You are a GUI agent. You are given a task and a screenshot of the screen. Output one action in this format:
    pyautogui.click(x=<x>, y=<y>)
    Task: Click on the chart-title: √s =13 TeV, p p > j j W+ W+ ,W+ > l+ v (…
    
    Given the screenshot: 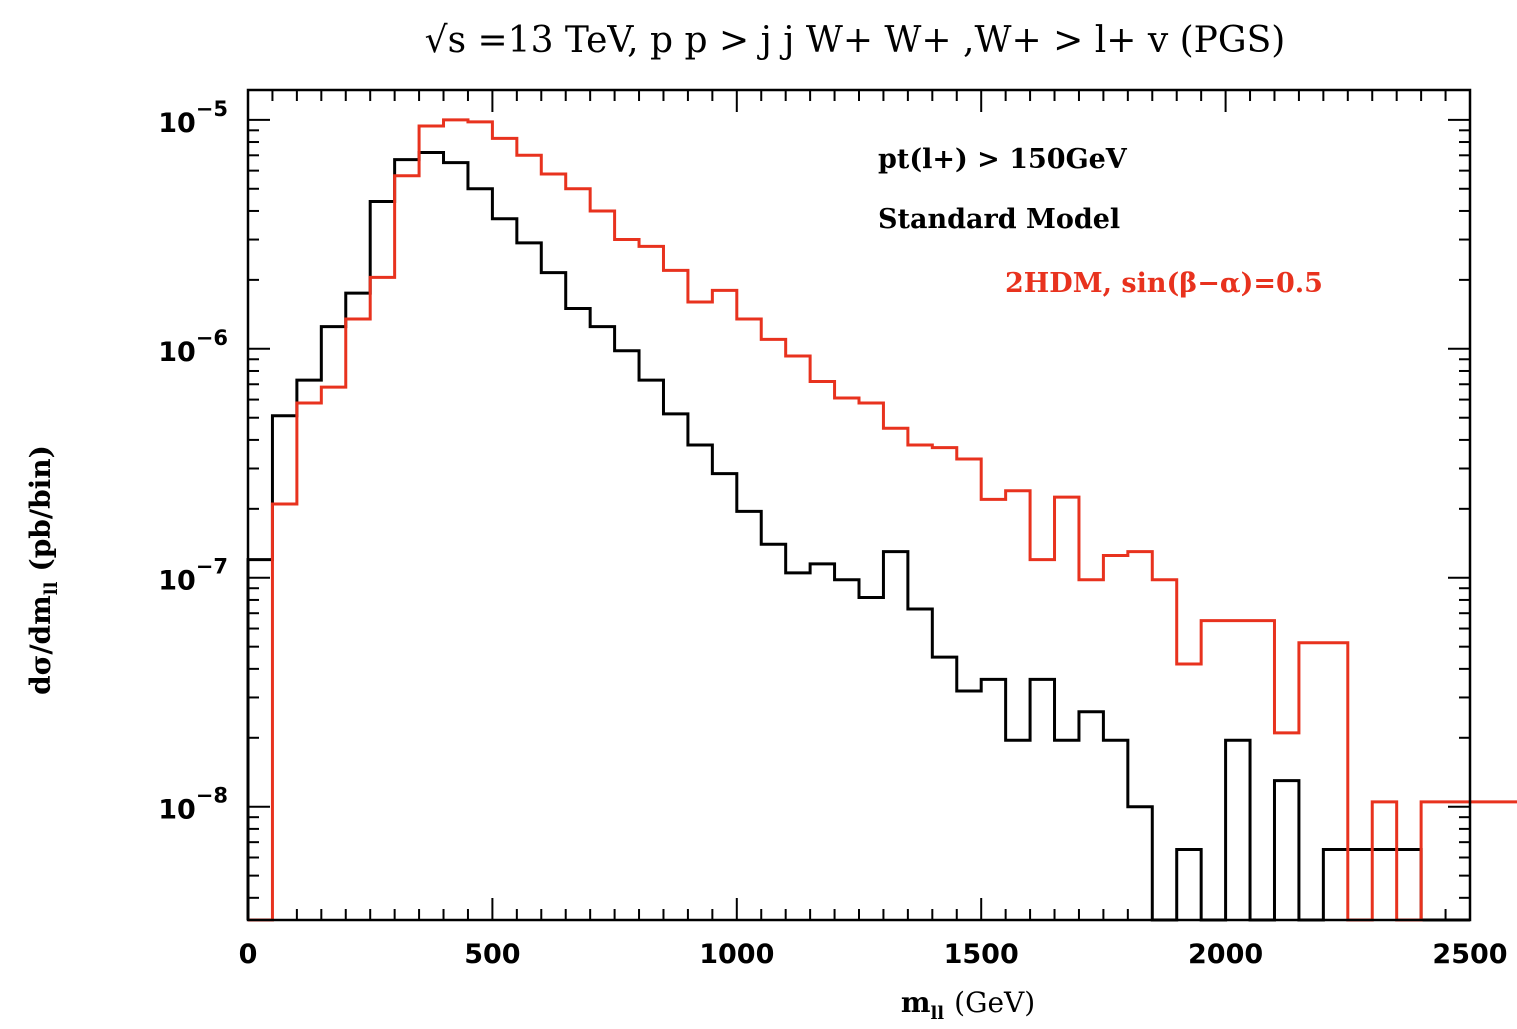 What is the action you would take?
    pyautogui.click(x=855, y=40)
    